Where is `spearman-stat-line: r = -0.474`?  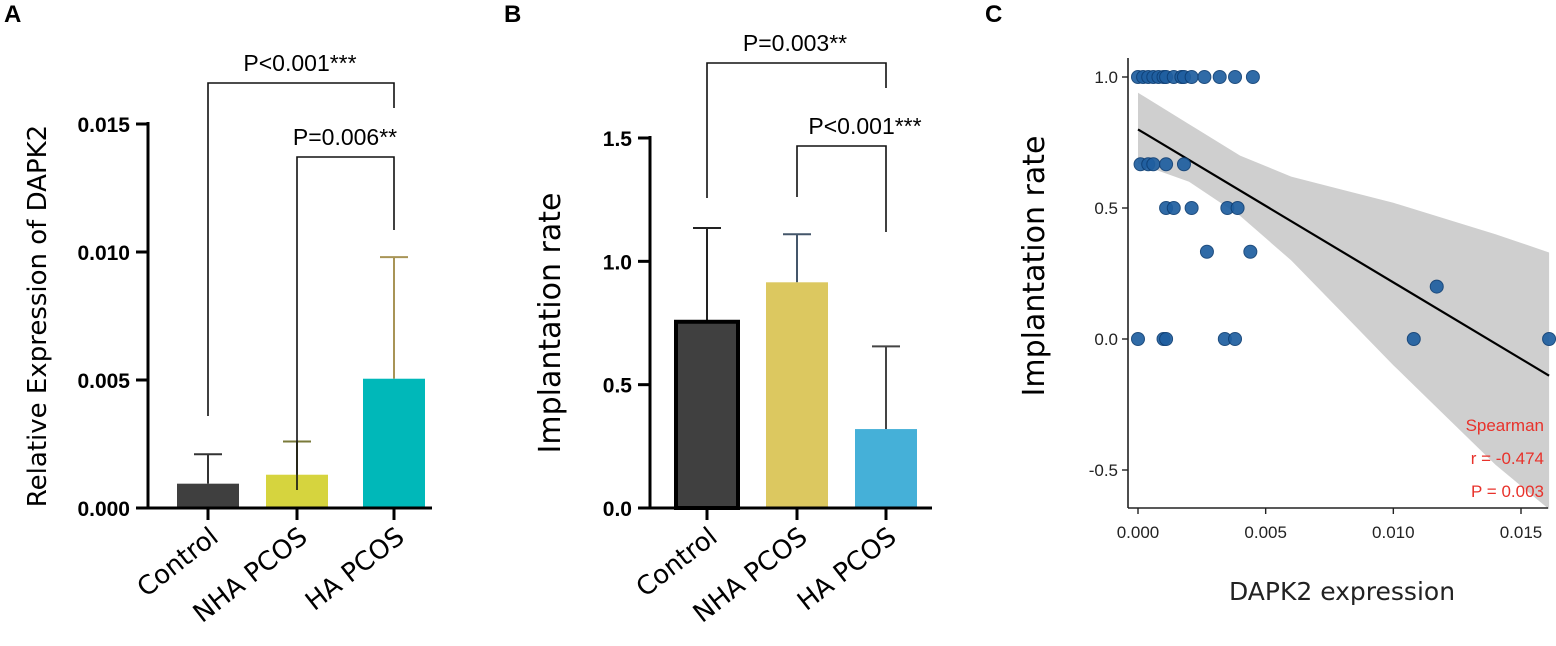 spearman-stat-line: r = -0.474 is located at coordinates (1507, 458).